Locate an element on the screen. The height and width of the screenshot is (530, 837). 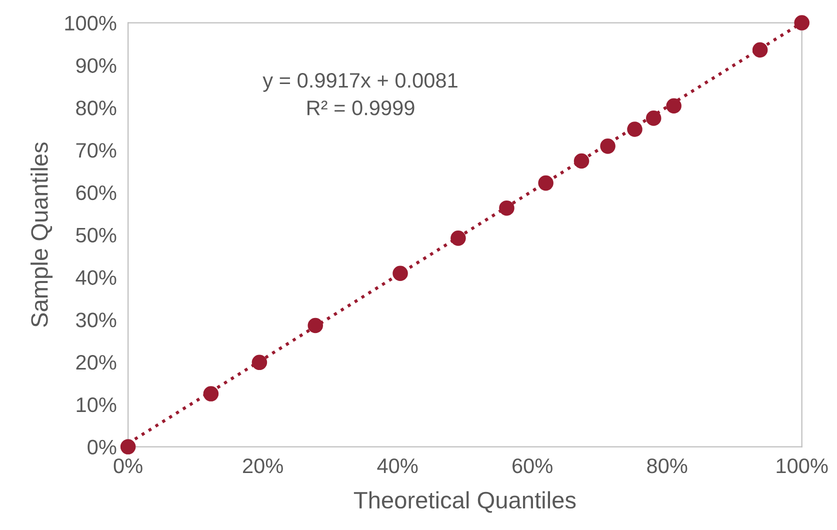
y-tick-label: 90% is located at coordinates (96, 65).